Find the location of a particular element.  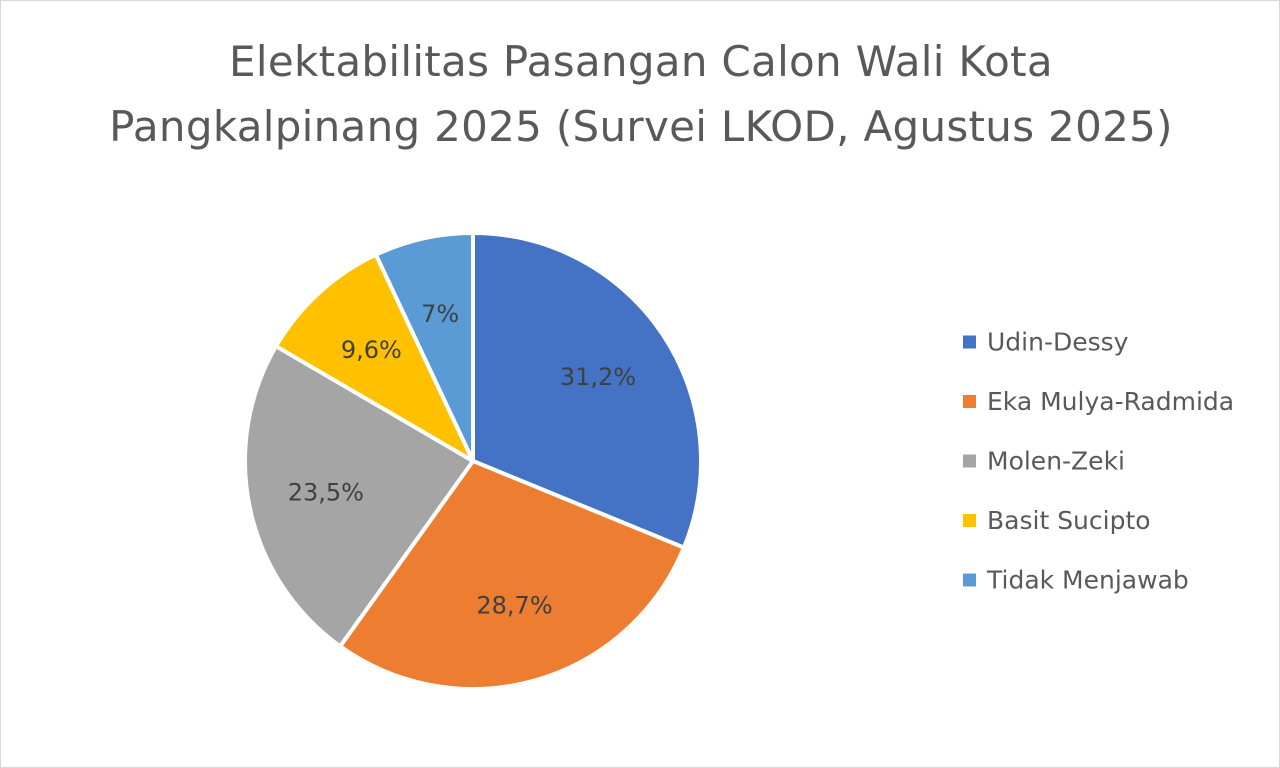

data-label-molen-zeki: 23,5% is located at coordinates (326, 492).